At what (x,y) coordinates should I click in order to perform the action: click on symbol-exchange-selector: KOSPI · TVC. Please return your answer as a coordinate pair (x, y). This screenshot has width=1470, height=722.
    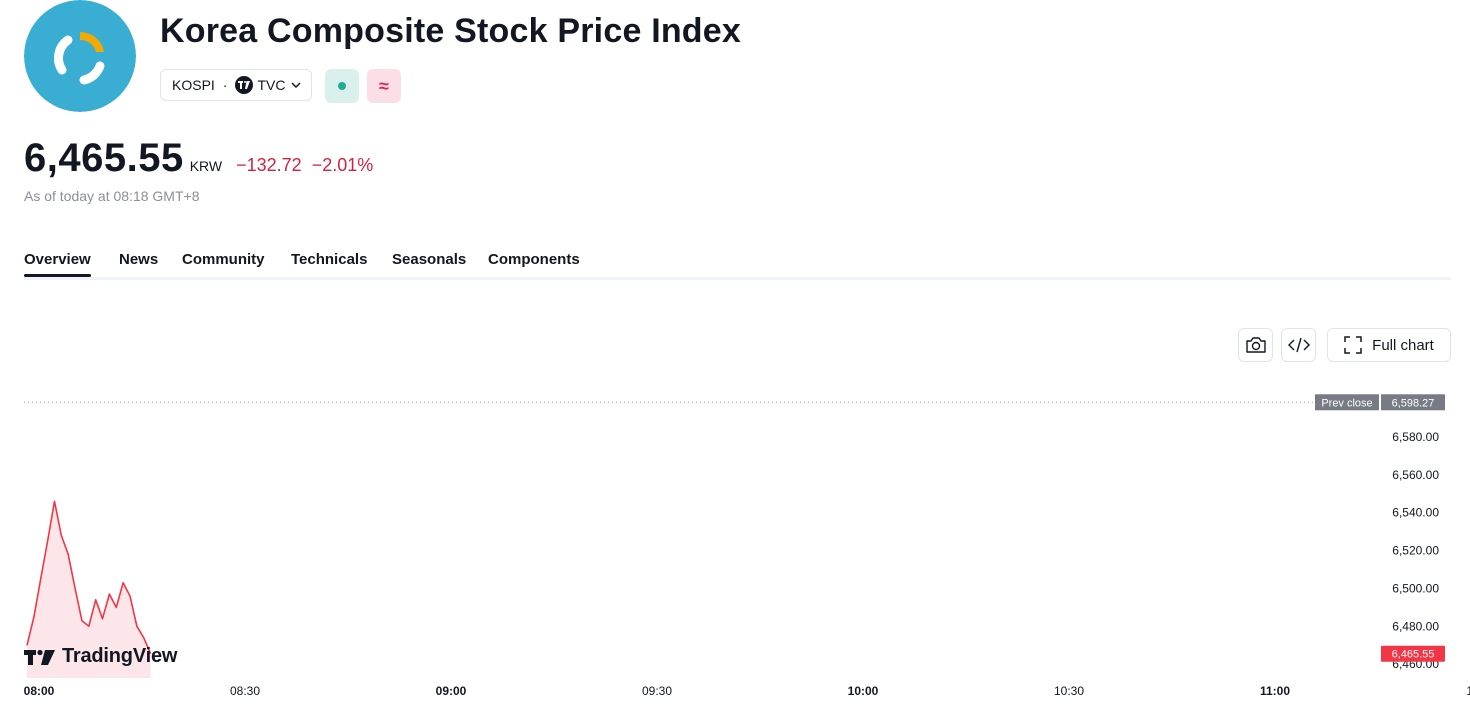
    Looking at the image, I should click on (236, 85).